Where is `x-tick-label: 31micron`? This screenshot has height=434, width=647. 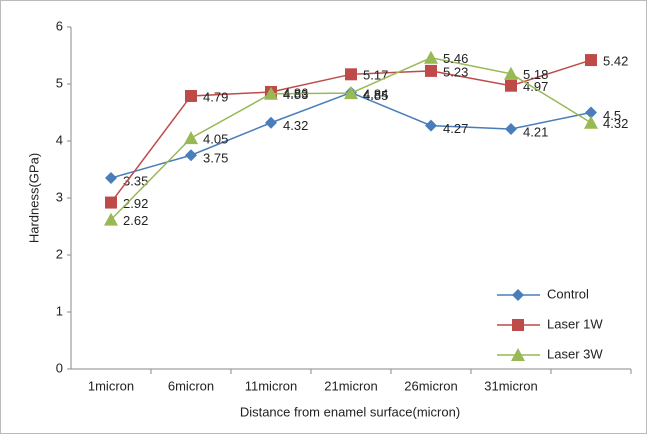
x-tick-label: 31micron is located at coordinates (510, 385).